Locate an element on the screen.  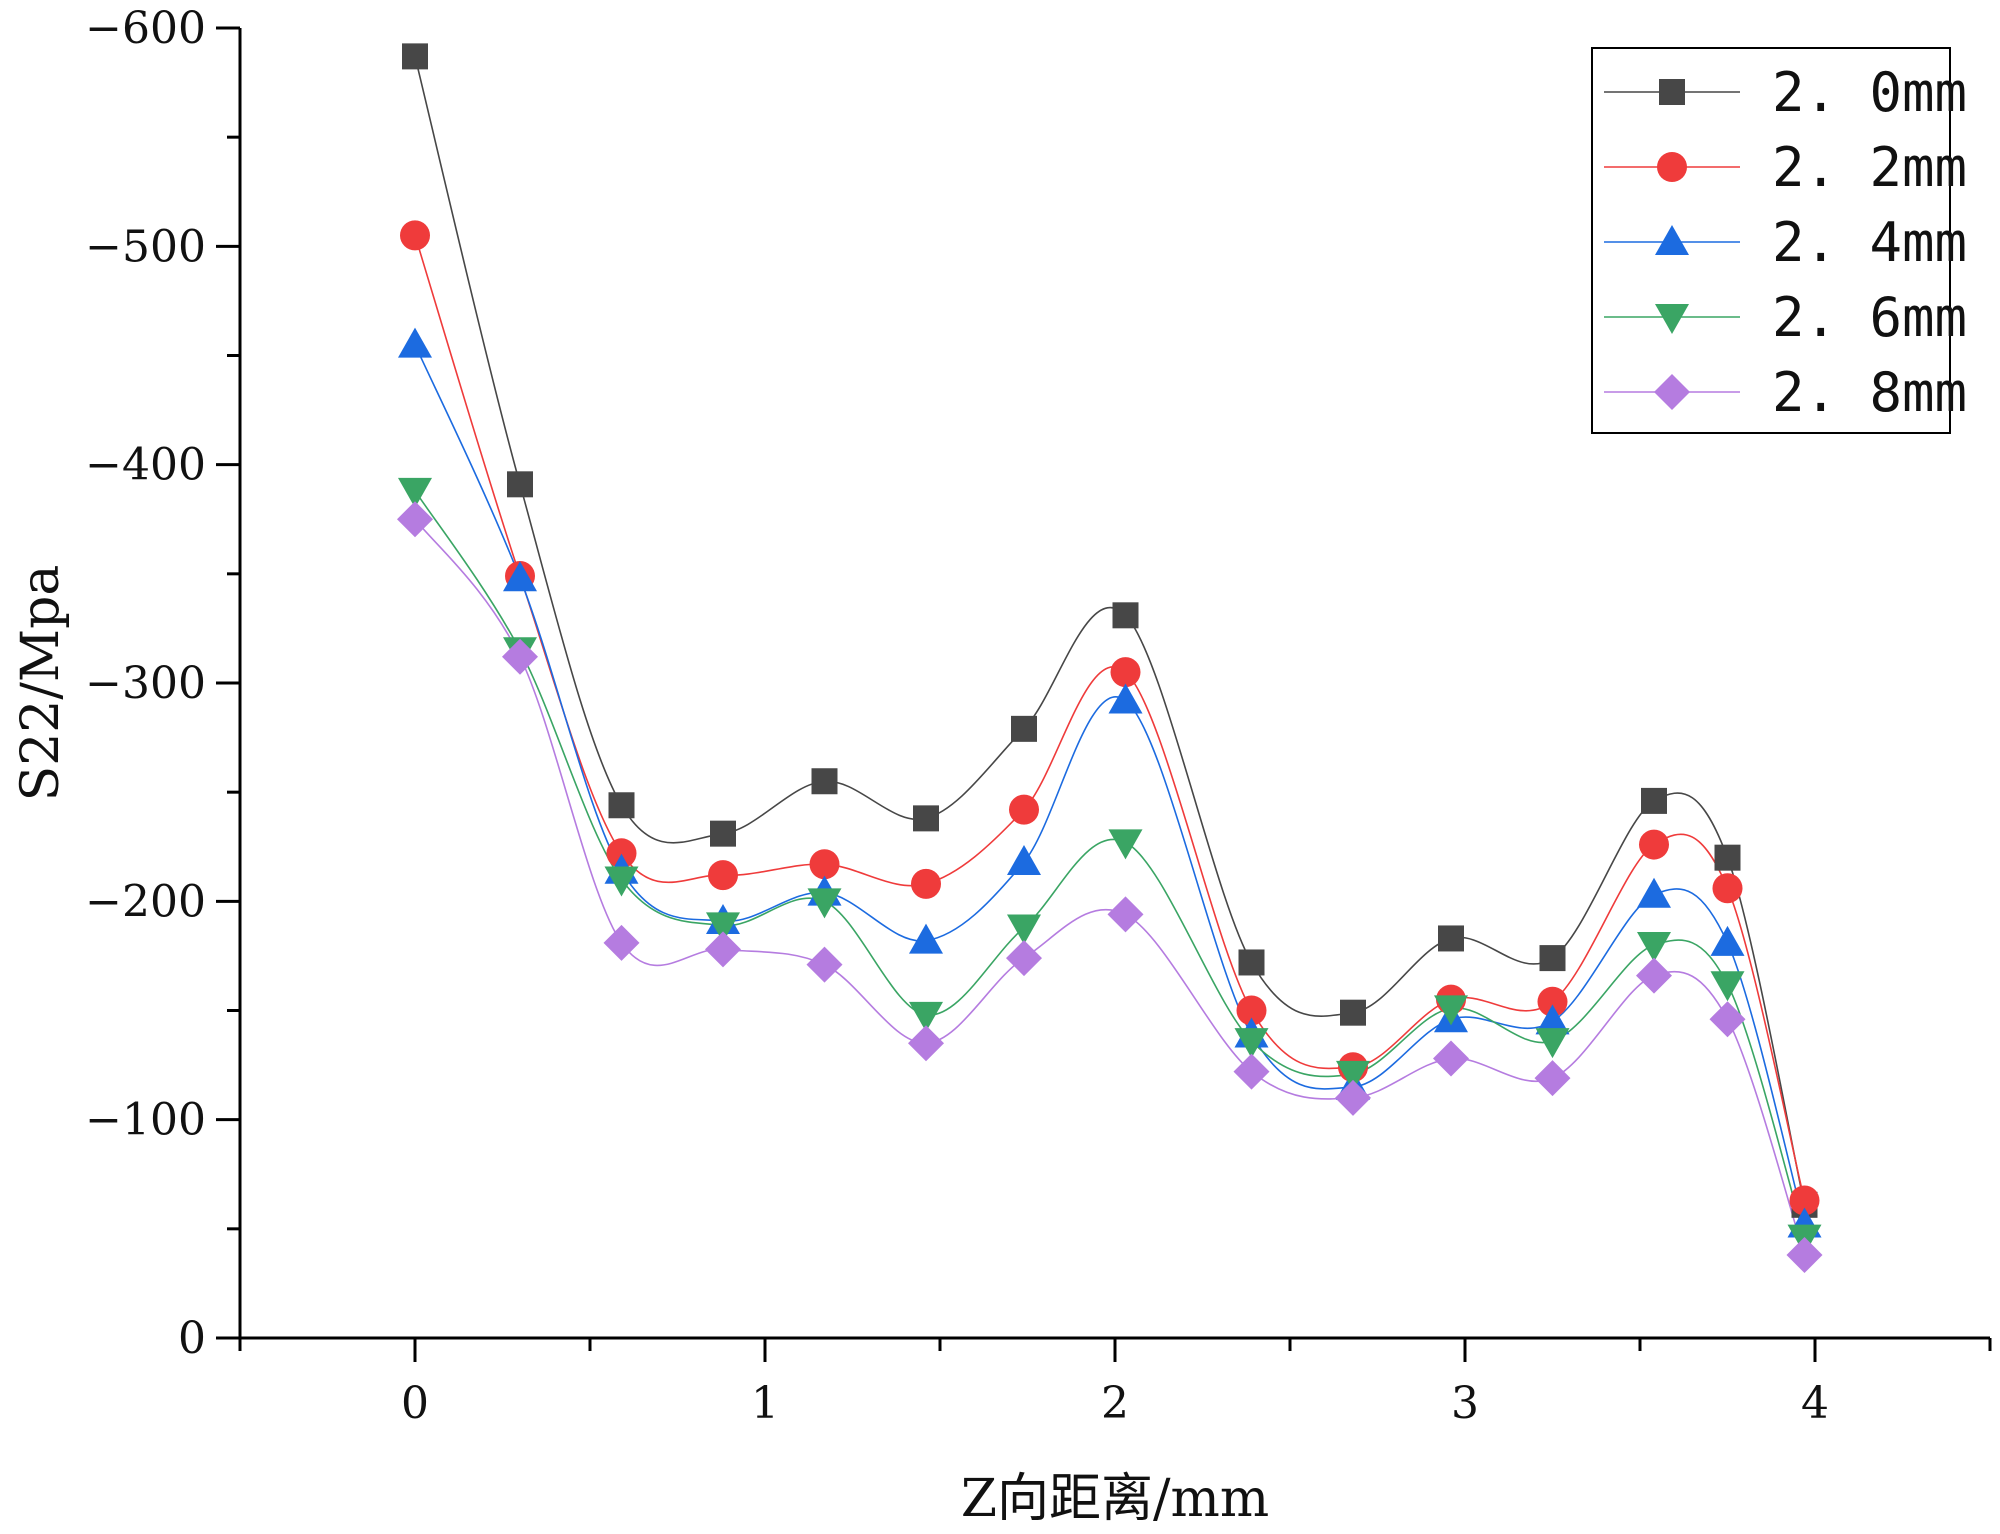
data-point-2.4mm-7 is located at coordinates (1125, 698).